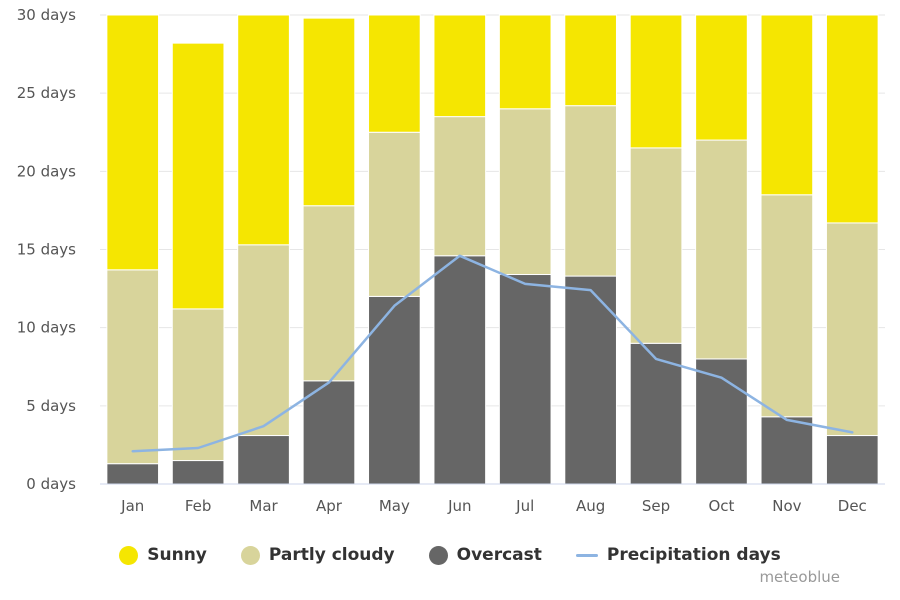 Image resolution: width=900 pixels, height=600 pixels. I want to click on bar-sunny-jun, so click(460, 66).